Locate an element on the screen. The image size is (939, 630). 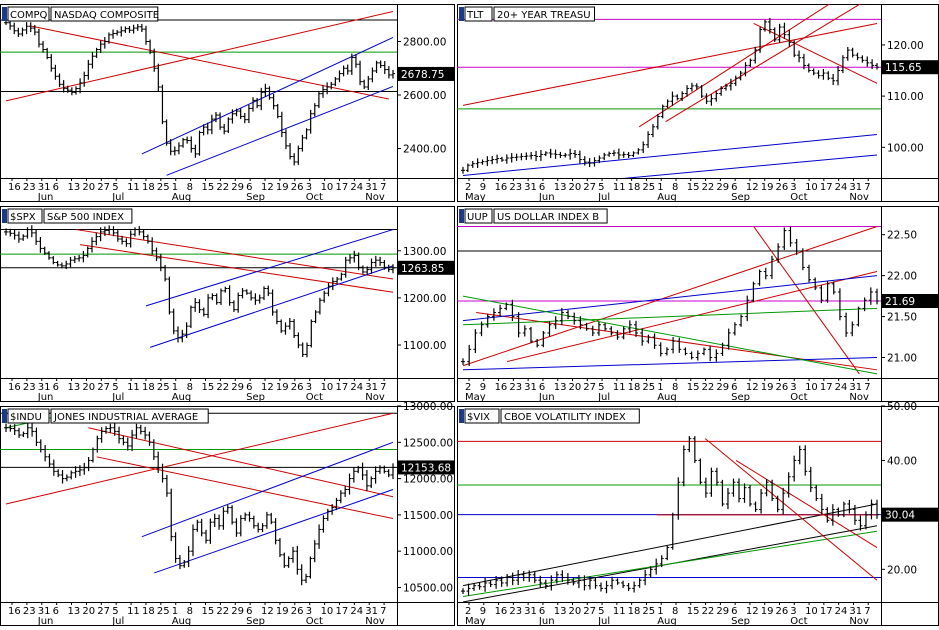
y-tick-label: 50.00 is located at coordinates (902, 407).